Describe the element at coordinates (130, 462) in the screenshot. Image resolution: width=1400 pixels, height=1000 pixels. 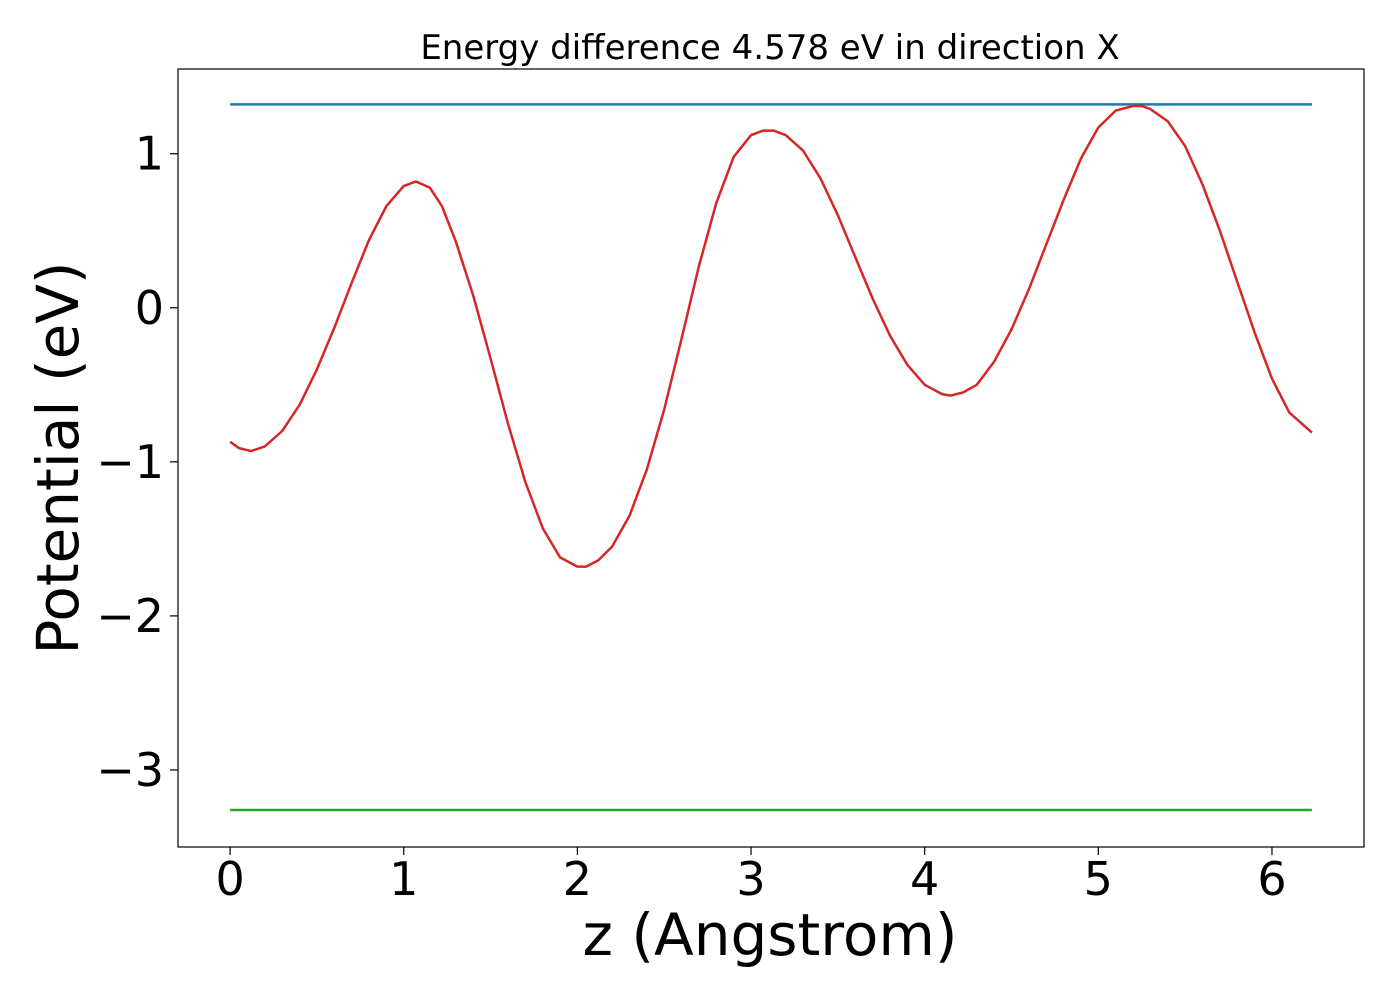
I see `y-tick-label: −1` at that location.